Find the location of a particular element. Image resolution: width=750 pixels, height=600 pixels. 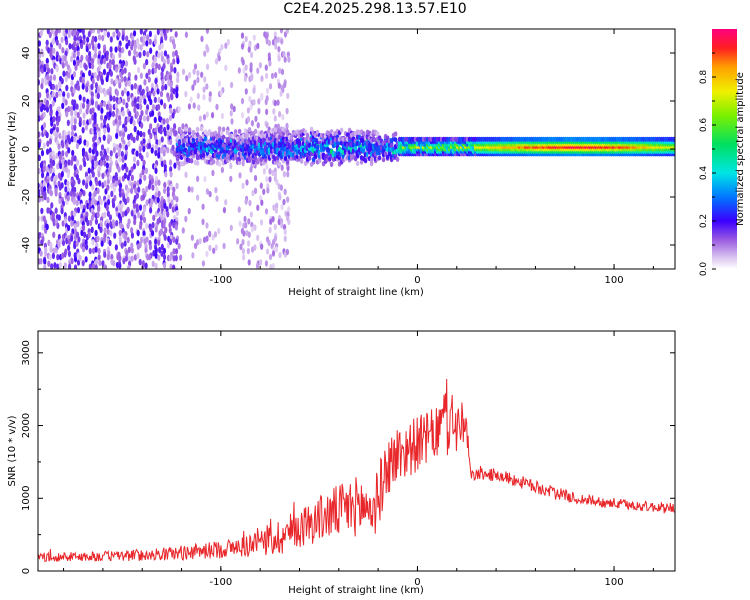

snr-y-tick-label: 3000 is located at coordinates (26, 352).